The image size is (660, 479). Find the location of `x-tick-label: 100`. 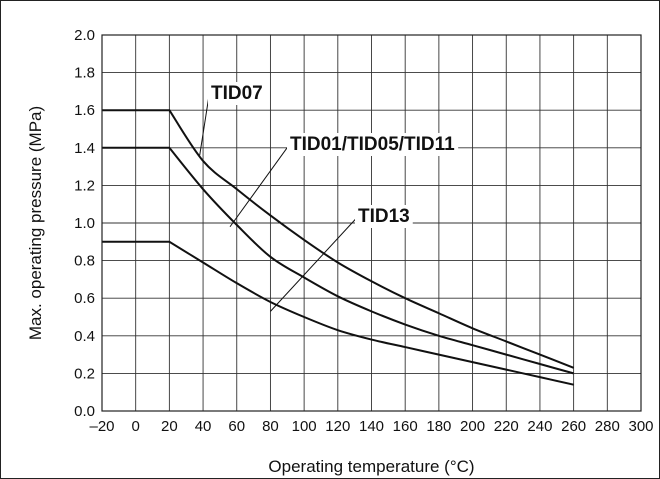

x-tick-label: 100 is located at coordinates (304, 426).